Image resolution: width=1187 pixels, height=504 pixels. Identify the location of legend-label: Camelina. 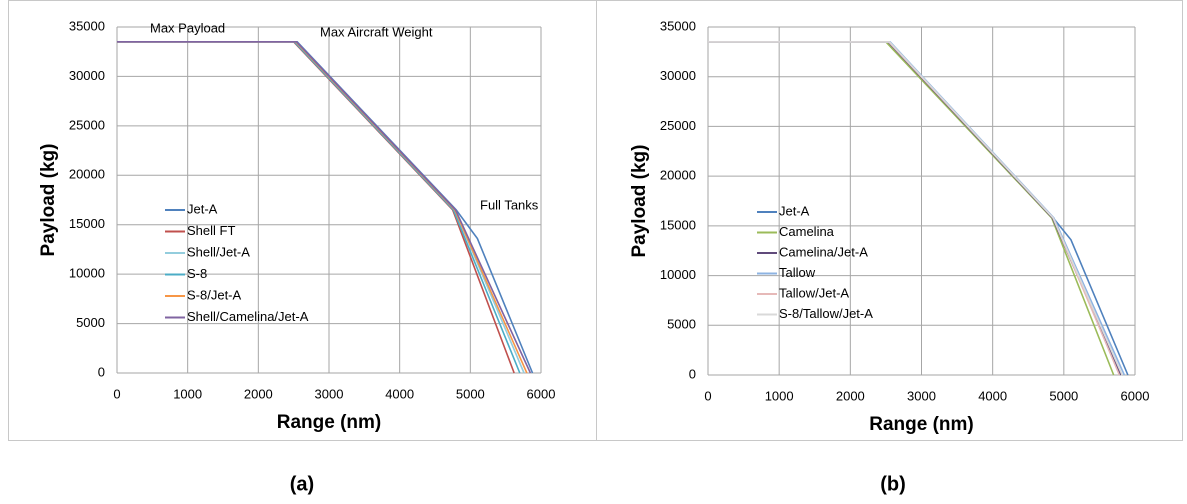
(807, 231).